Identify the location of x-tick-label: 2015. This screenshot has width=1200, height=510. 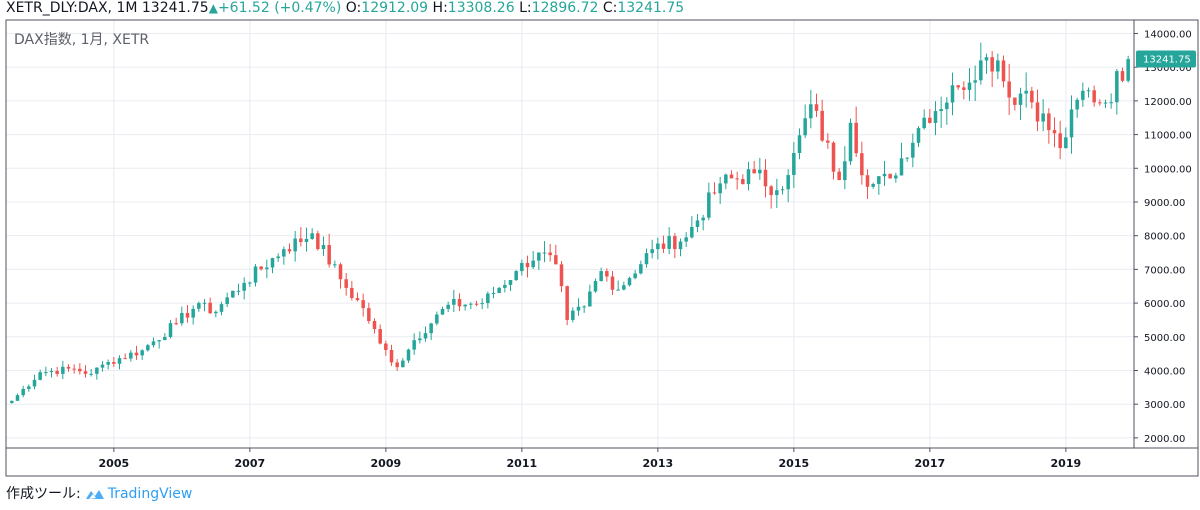
(794, 463).